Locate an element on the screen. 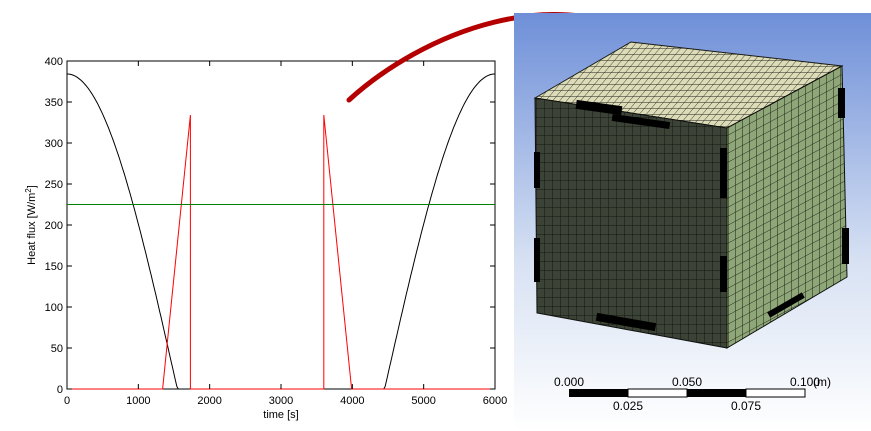  x-tick-label: 0 is located at coordinates (67, 401).